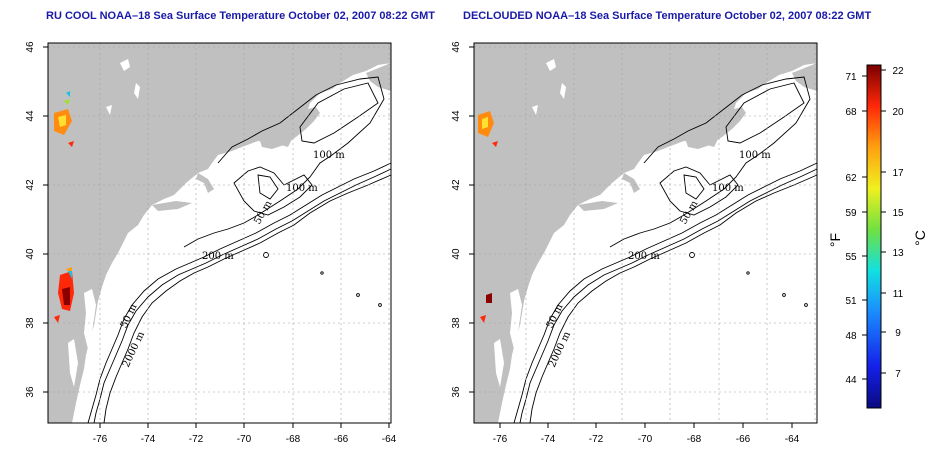 The height and width of the screenshot is (475, 950). Describe the element at coordinates (851, 380) in the screenshot. I see `fahrenheit-tick: 44` at that location.